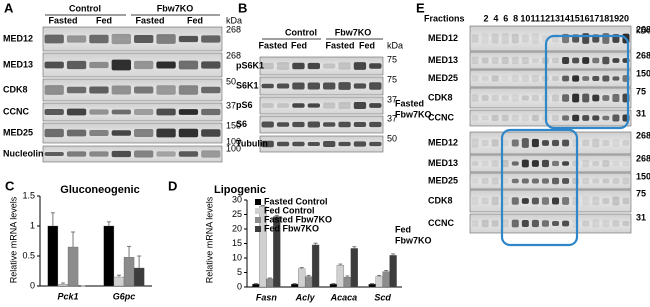 This screenshot has width=650, height=307. Describe the element at coordinates (392, 138) in the screenshot. I see `marker-label: 50` at that location.